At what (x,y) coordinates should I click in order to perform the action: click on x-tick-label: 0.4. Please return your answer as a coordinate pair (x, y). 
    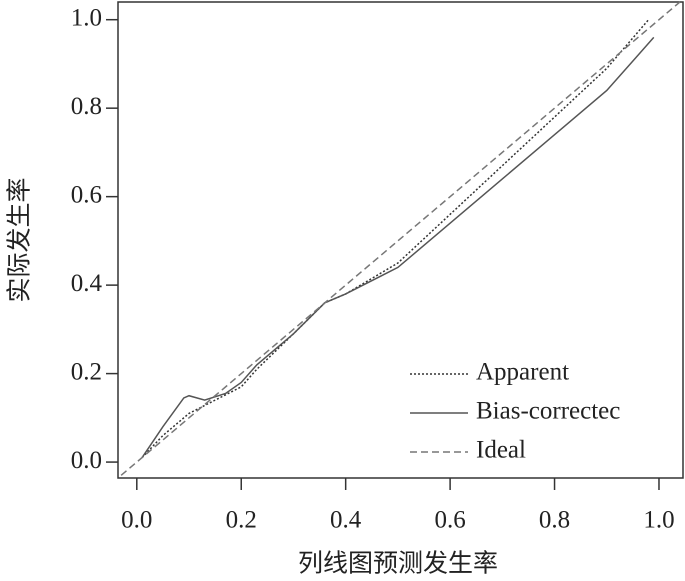
    Looking at the image, I should click on (346, 520).